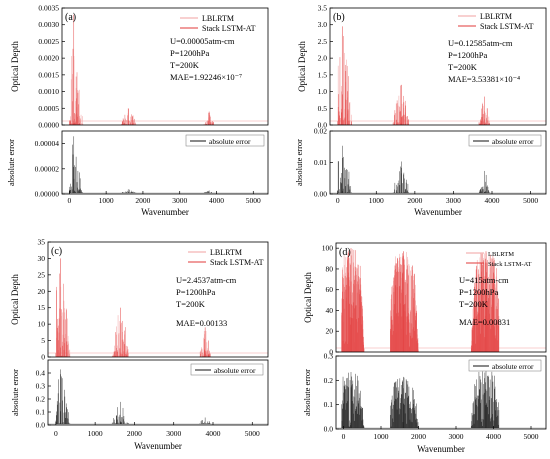  Describe the element at coordinates (331, 352) in the screenshot. I see `y-tick-label: 0` at that location.